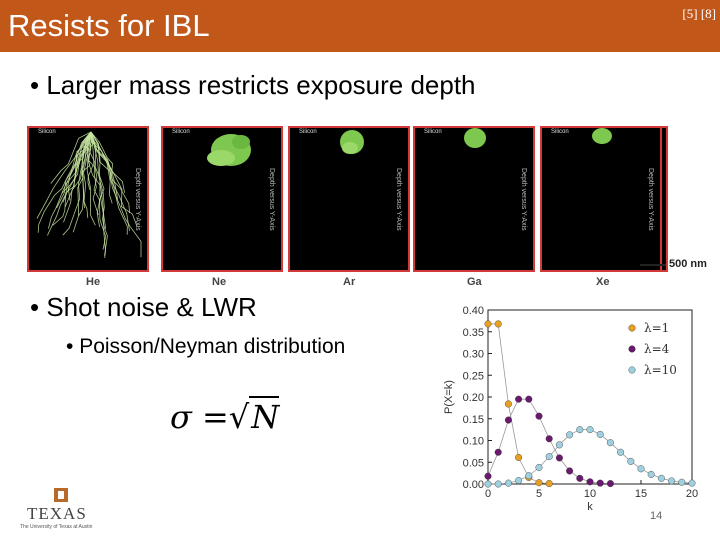 The width and height of the screenshot is (720, 540). What do you see at coordinates (349, 282) in the screenshot?
I see `element-label-ar: Ar` at bounding box center [349, 282].